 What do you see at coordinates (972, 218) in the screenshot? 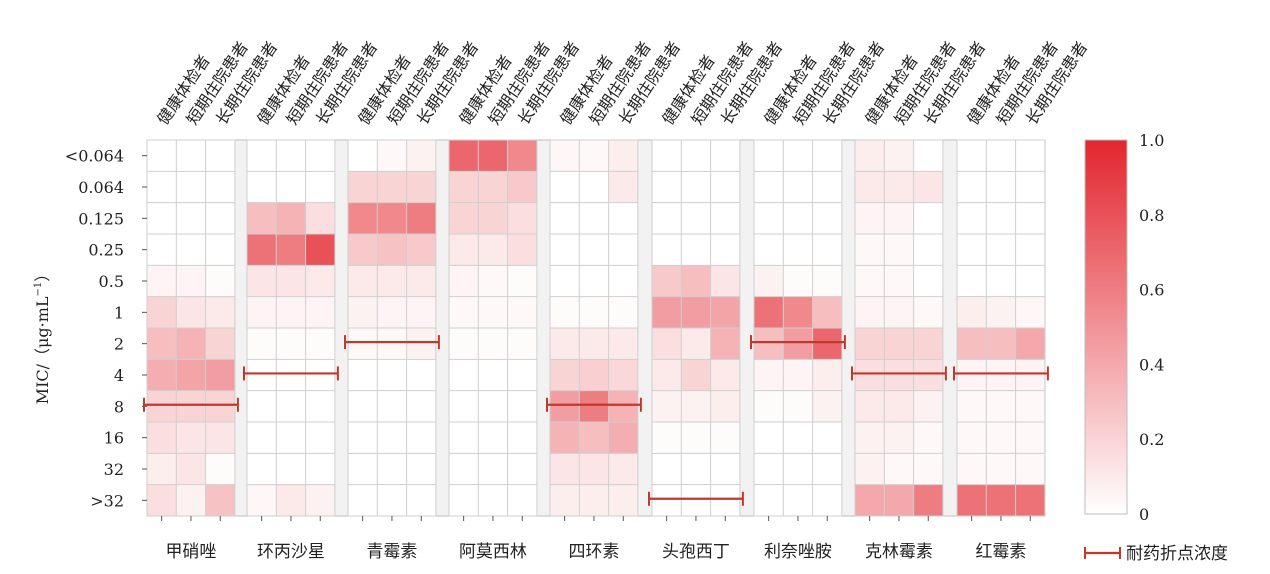
I see `heatmap-cell: 红霉素 健康体检者 0.125: 0` at bounding box center [972, 218].